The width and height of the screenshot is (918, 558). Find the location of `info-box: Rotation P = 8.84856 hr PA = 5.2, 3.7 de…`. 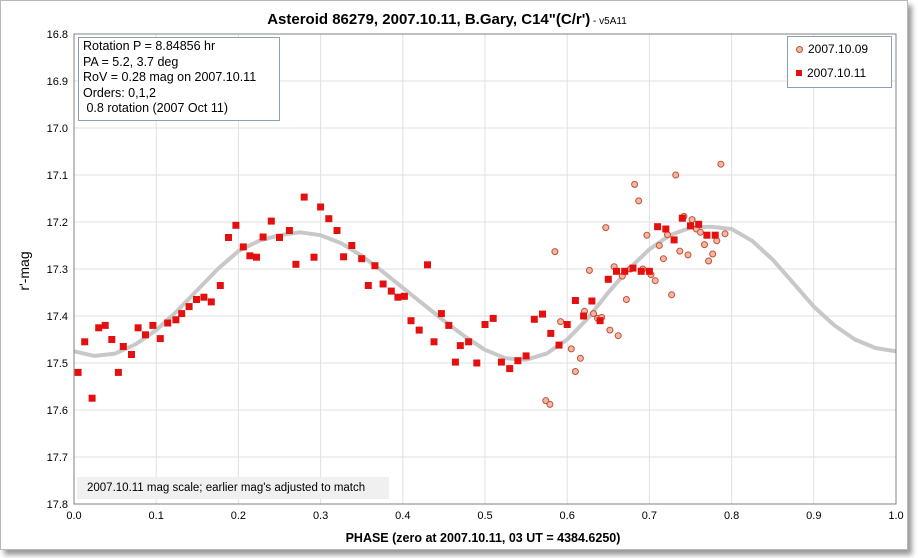

info-box: Rotation P = 8.84856 hr PA = 5.2, 3.7 de… is located at coordinates (179, 79).